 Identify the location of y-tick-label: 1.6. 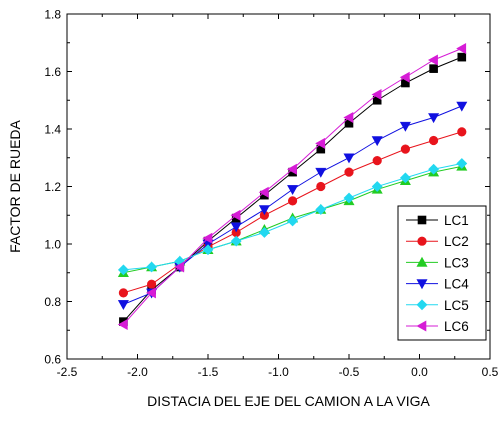
(52, 72).